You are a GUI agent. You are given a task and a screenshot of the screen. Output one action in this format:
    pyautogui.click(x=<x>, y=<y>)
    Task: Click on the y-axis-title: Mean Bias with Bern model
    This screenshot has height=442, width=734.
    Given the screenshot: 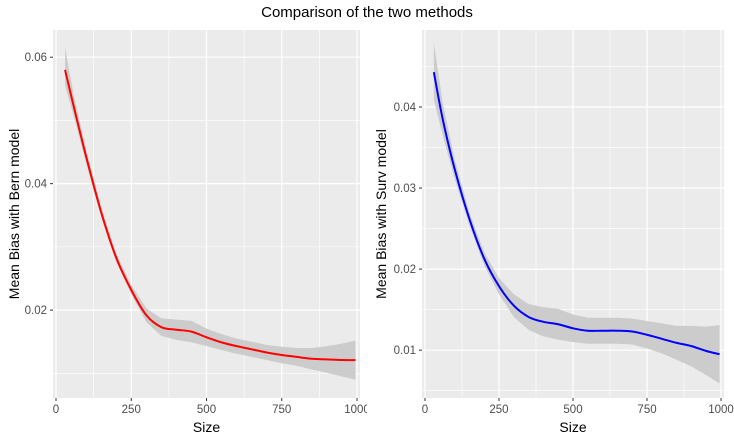 What is the action you would take?
    pyautogui.click(x=14, y=214)
    